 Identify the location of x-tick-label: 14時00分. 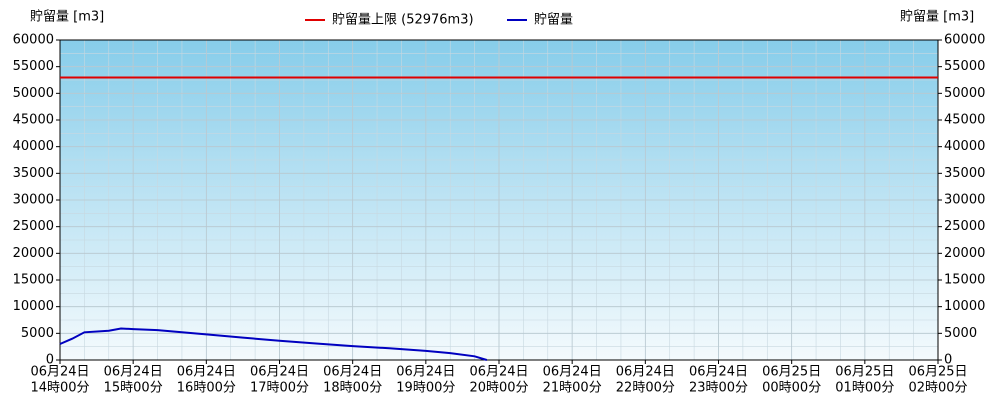
(59, 388).